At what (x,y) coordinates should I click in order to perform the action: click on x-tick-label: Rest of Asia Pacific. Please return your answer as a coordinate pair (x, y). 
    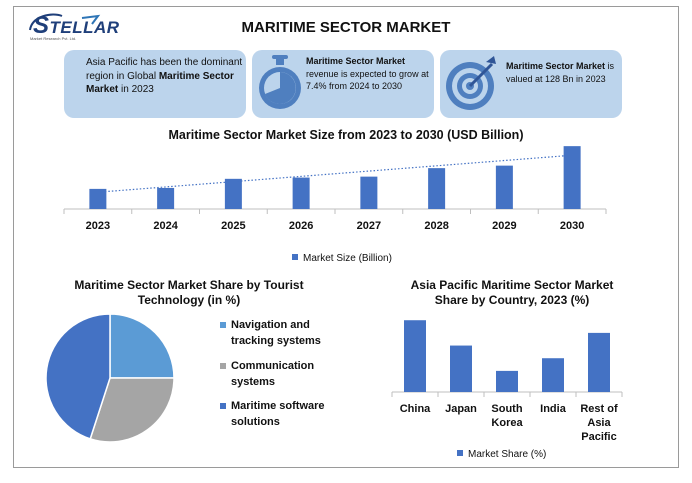
    Looking at the image, I should click on (599, 423).